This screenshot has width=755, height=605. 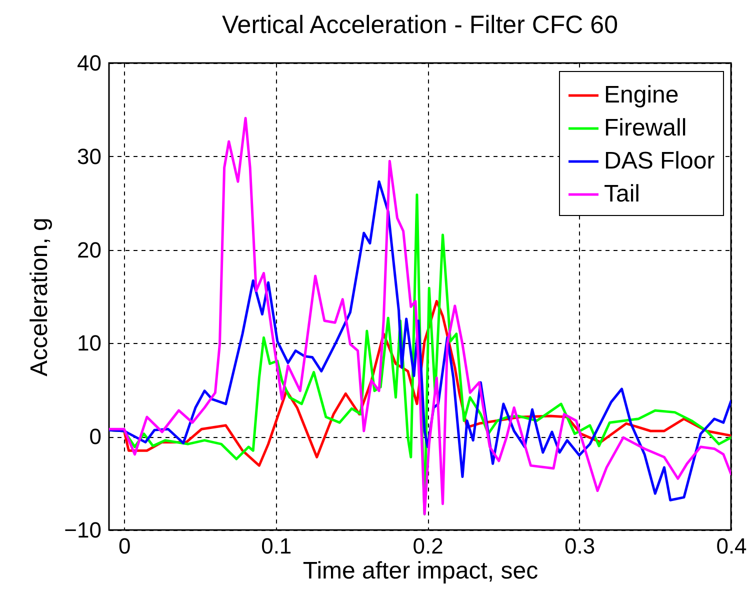 What do you see at coordinates (641, 95) in the screenshot?
I see `legend-label: Engine` at bounding box center [641, 95].